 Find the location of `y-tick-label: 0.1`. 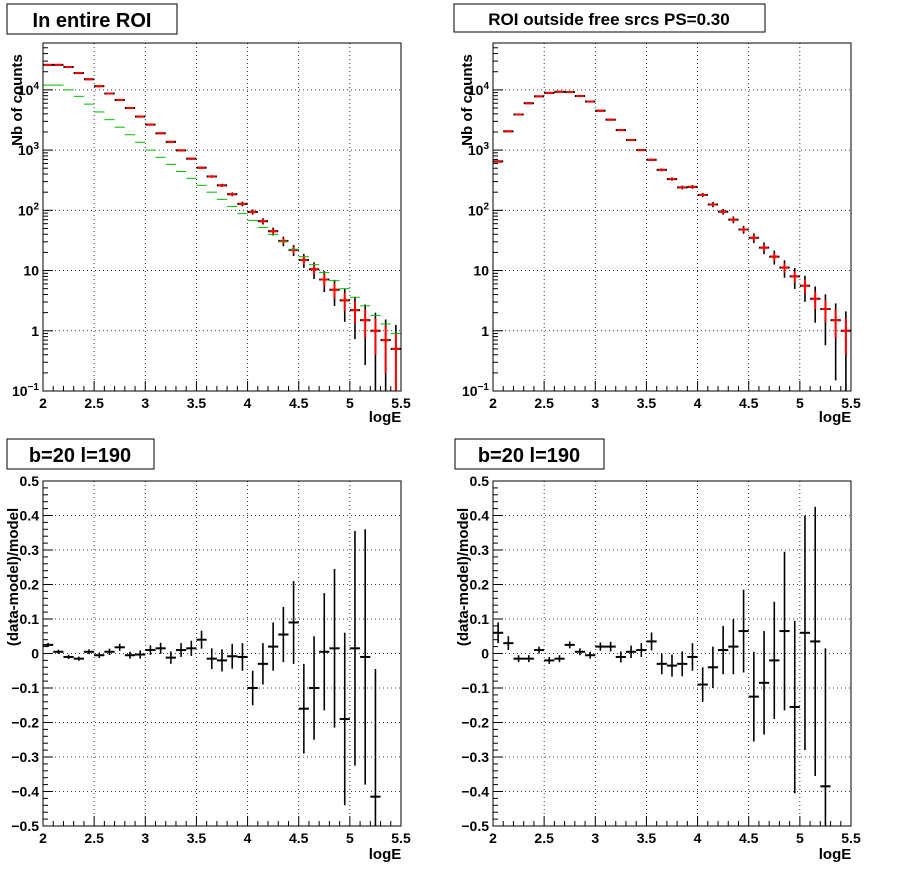

y-tick-label: 0.1 is located at coordinates (30, 619).